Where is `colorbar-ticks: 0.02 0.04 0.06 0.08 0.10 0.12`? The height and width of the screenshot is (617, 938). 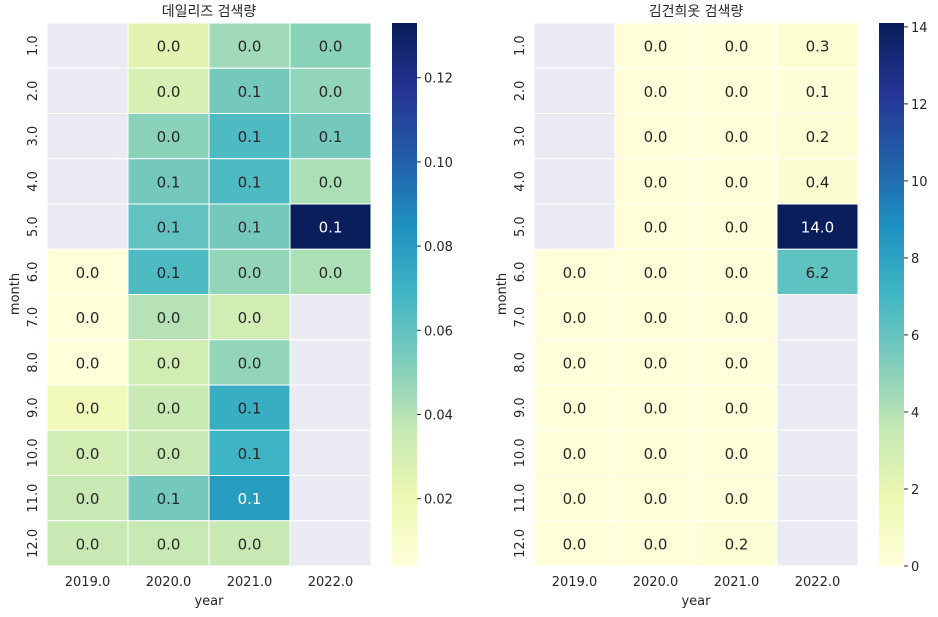 colorbar-ticks: 0.02 0.04 0.06 0.08 0.10 0.12 is located at coordinates (435, 290).